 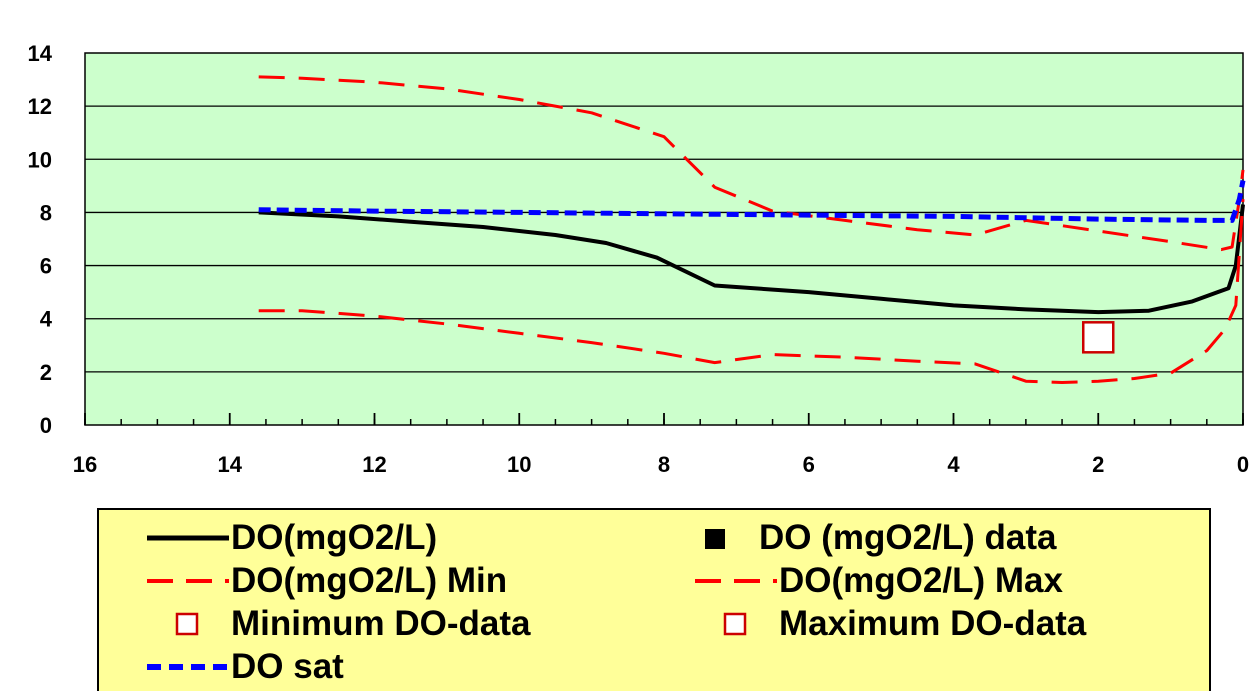 What do you see at coordinates (374, 464) in the screenshot?
I see `x-tick-label: 12` at bounding box center [374, 464].